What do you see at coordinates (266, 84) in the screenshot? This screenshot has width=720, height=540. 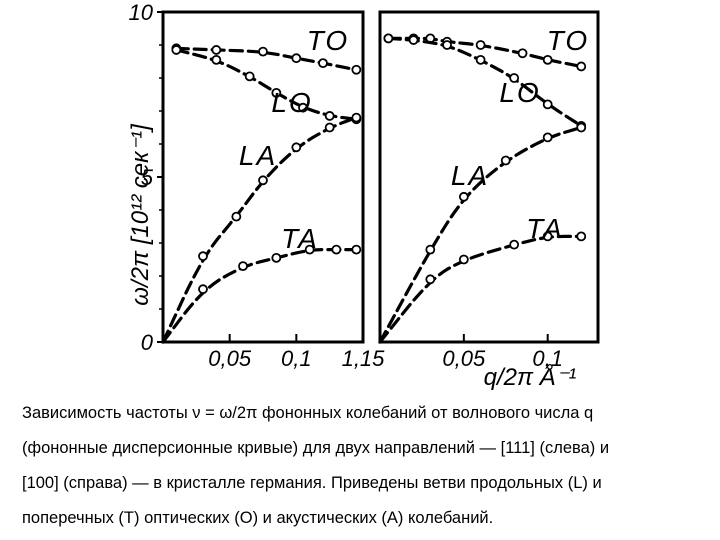 I see `branch-curve-lo` at bounding box center [266, 84].